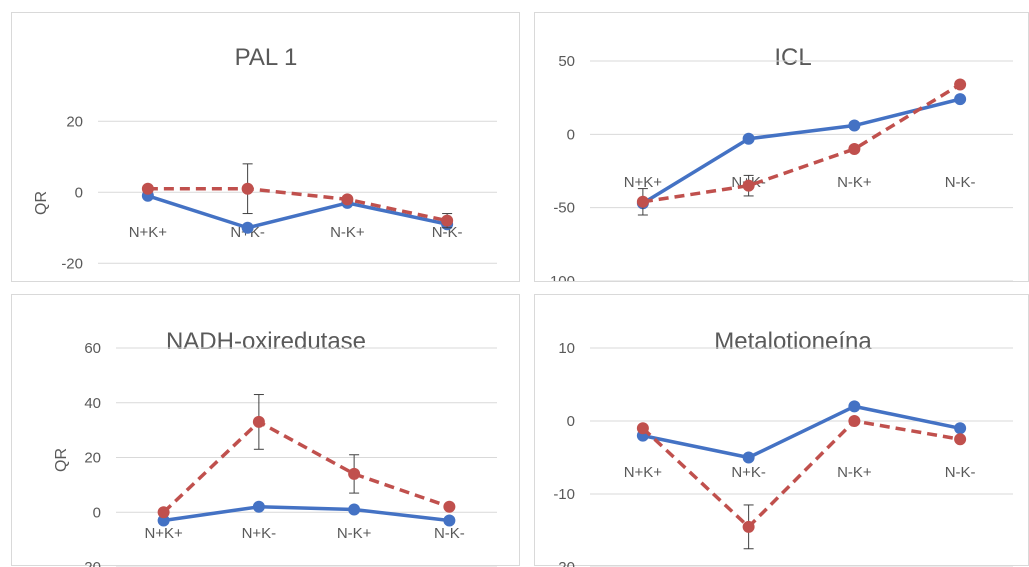 The image size is (1029, 567). I want to click on chart-title: ICL, so click(792, 57).